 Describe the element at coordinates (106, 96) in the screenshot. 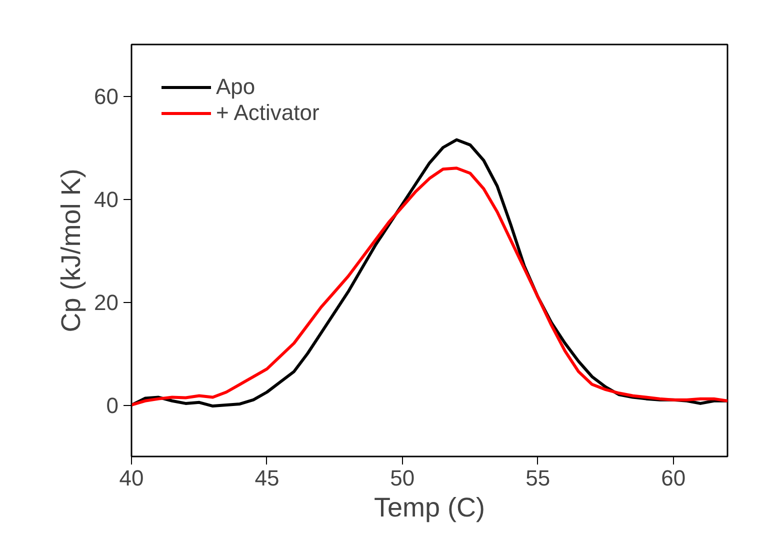

I see `y-tick-label: 60` at that location.